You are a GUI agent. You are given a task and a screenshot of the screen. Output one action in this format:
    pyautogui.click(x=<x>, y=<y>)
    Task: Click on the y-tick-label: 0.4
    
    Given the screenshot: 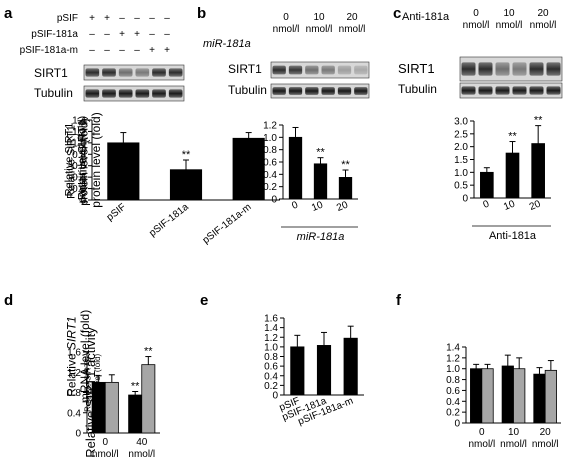 What is the action you would take?
    pyautogui.click(x=270, y=175)
    